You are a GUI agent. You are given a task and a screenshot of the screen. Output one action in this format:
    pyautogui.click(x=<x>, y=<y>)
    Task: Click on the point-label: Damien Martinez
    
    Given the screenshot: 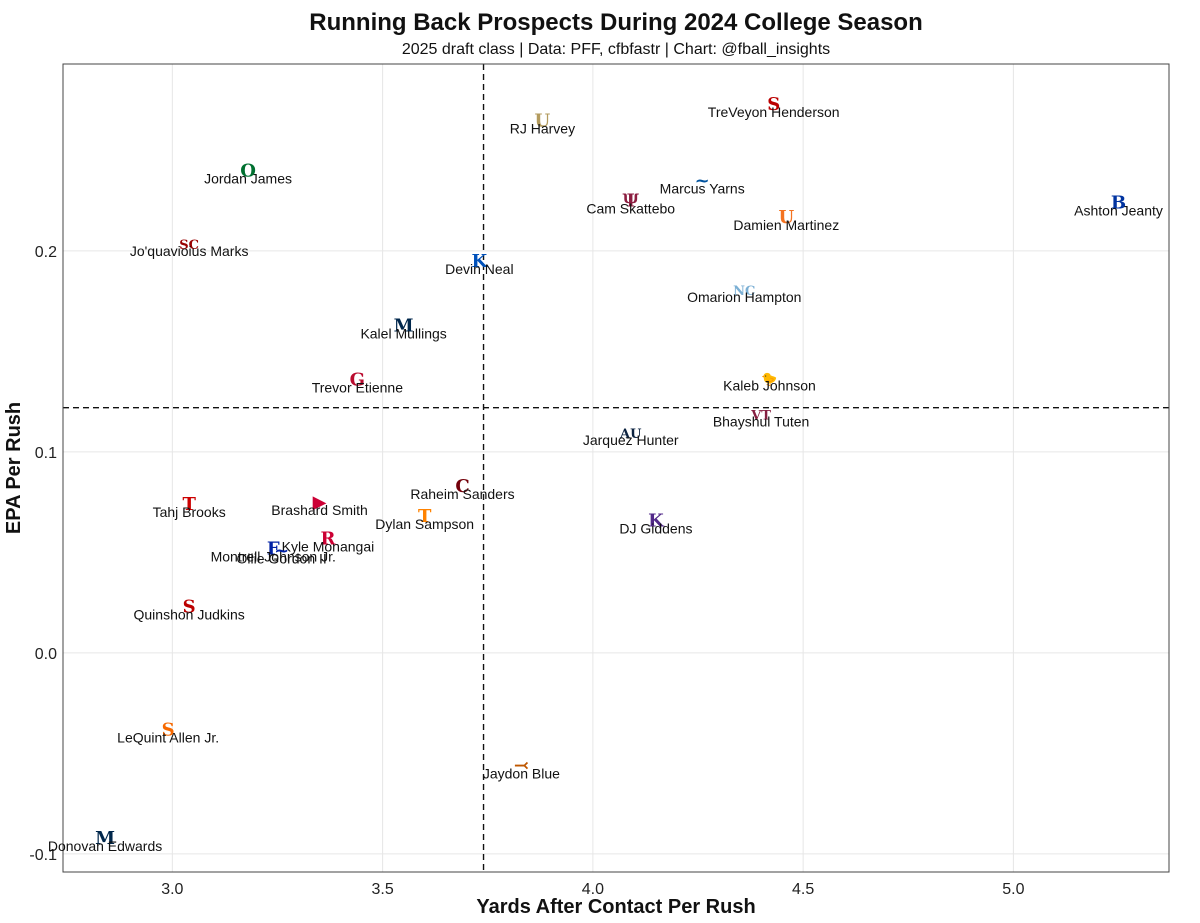 What is the action you would take?
    pyautogui.click(x=786, y=225)
    